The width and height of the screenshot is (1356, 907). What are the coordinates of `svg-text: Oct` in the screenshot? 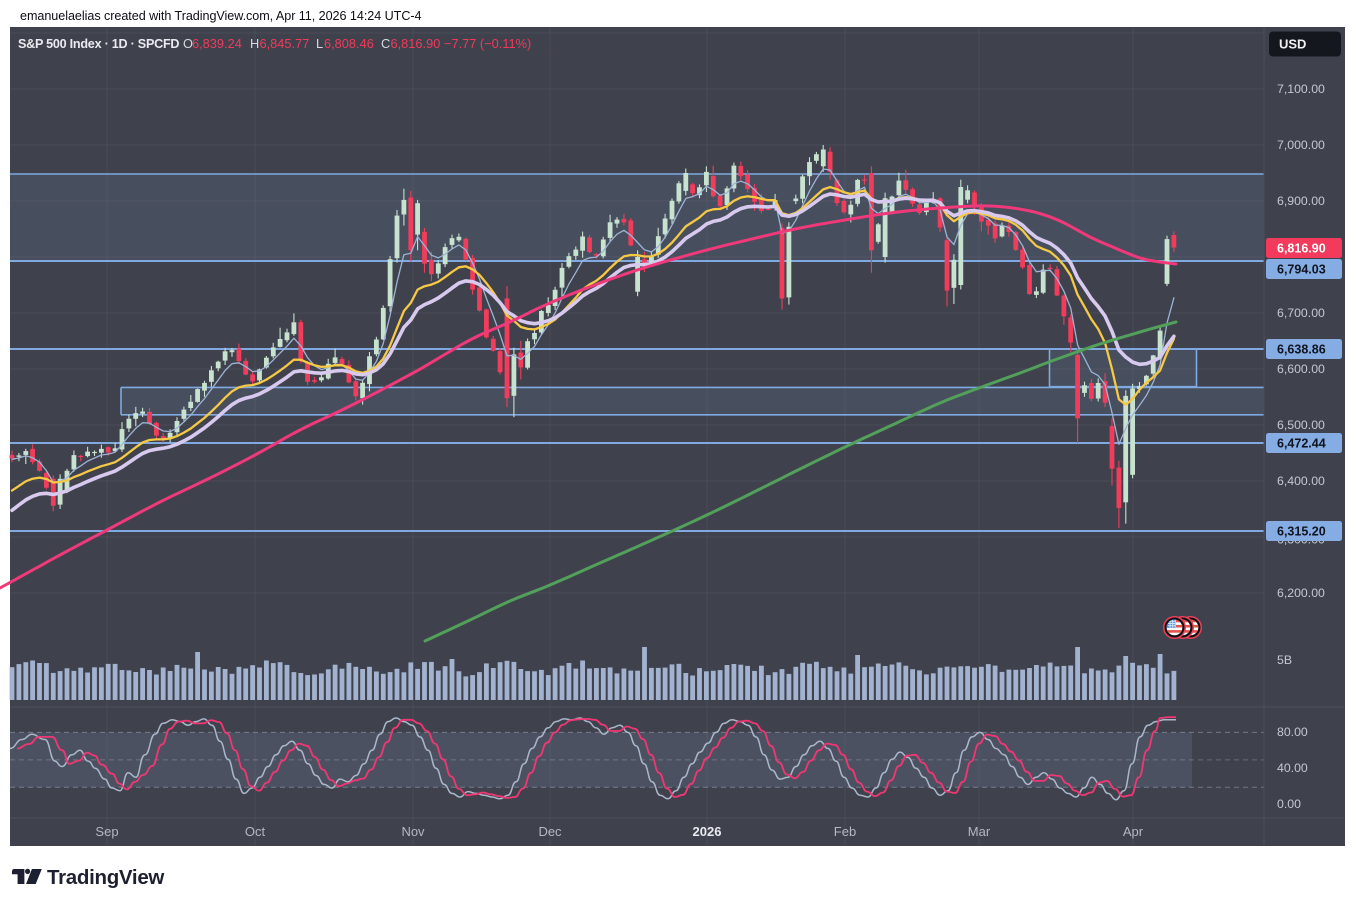 It's located at (255, 831).